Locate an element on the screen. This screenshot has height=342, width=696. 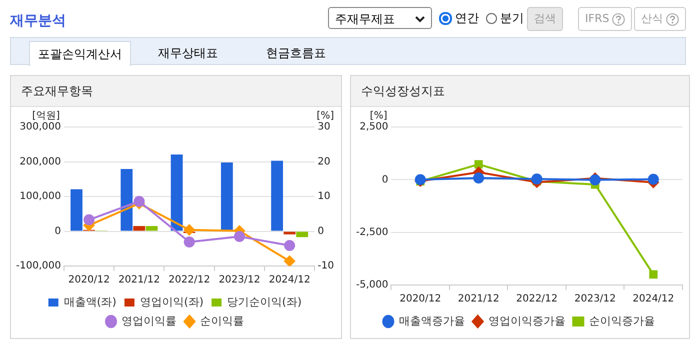
y-tick-label: 300,000 is located at coordinates (40, 127).